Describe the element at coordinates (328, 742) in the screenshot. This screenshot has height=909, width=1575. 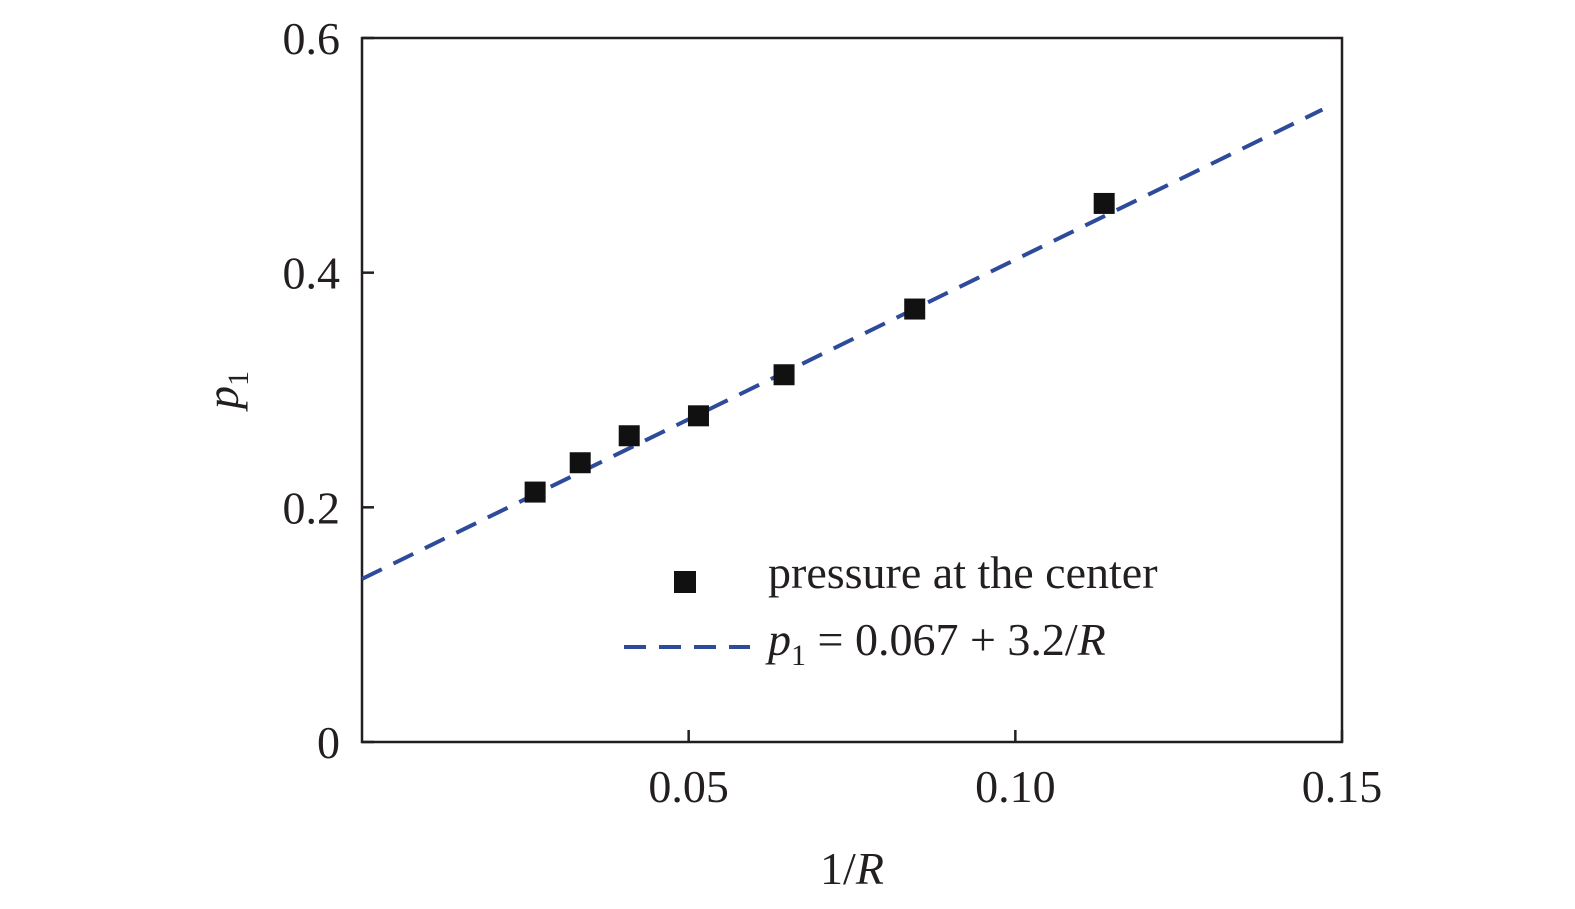
I see `y-tick-label: 0` at that location.